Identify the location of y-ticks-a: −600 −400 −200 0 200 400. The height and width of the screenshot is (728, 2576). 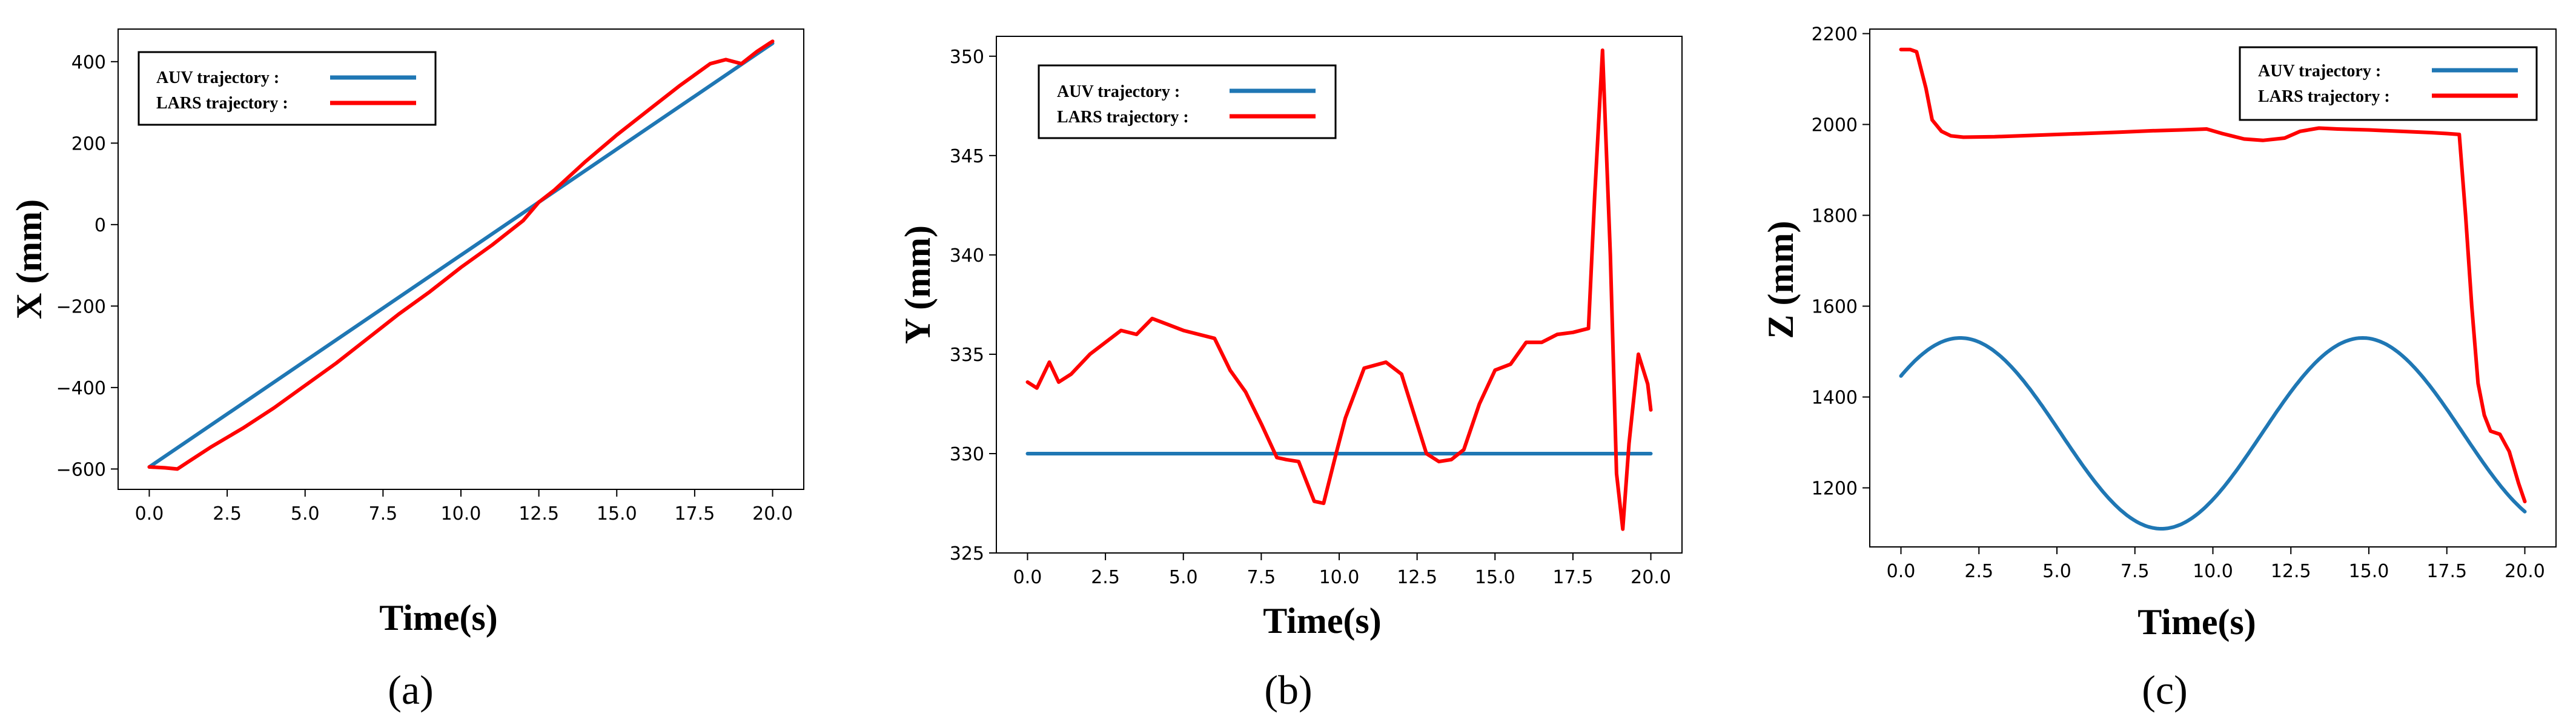
(87, 266).